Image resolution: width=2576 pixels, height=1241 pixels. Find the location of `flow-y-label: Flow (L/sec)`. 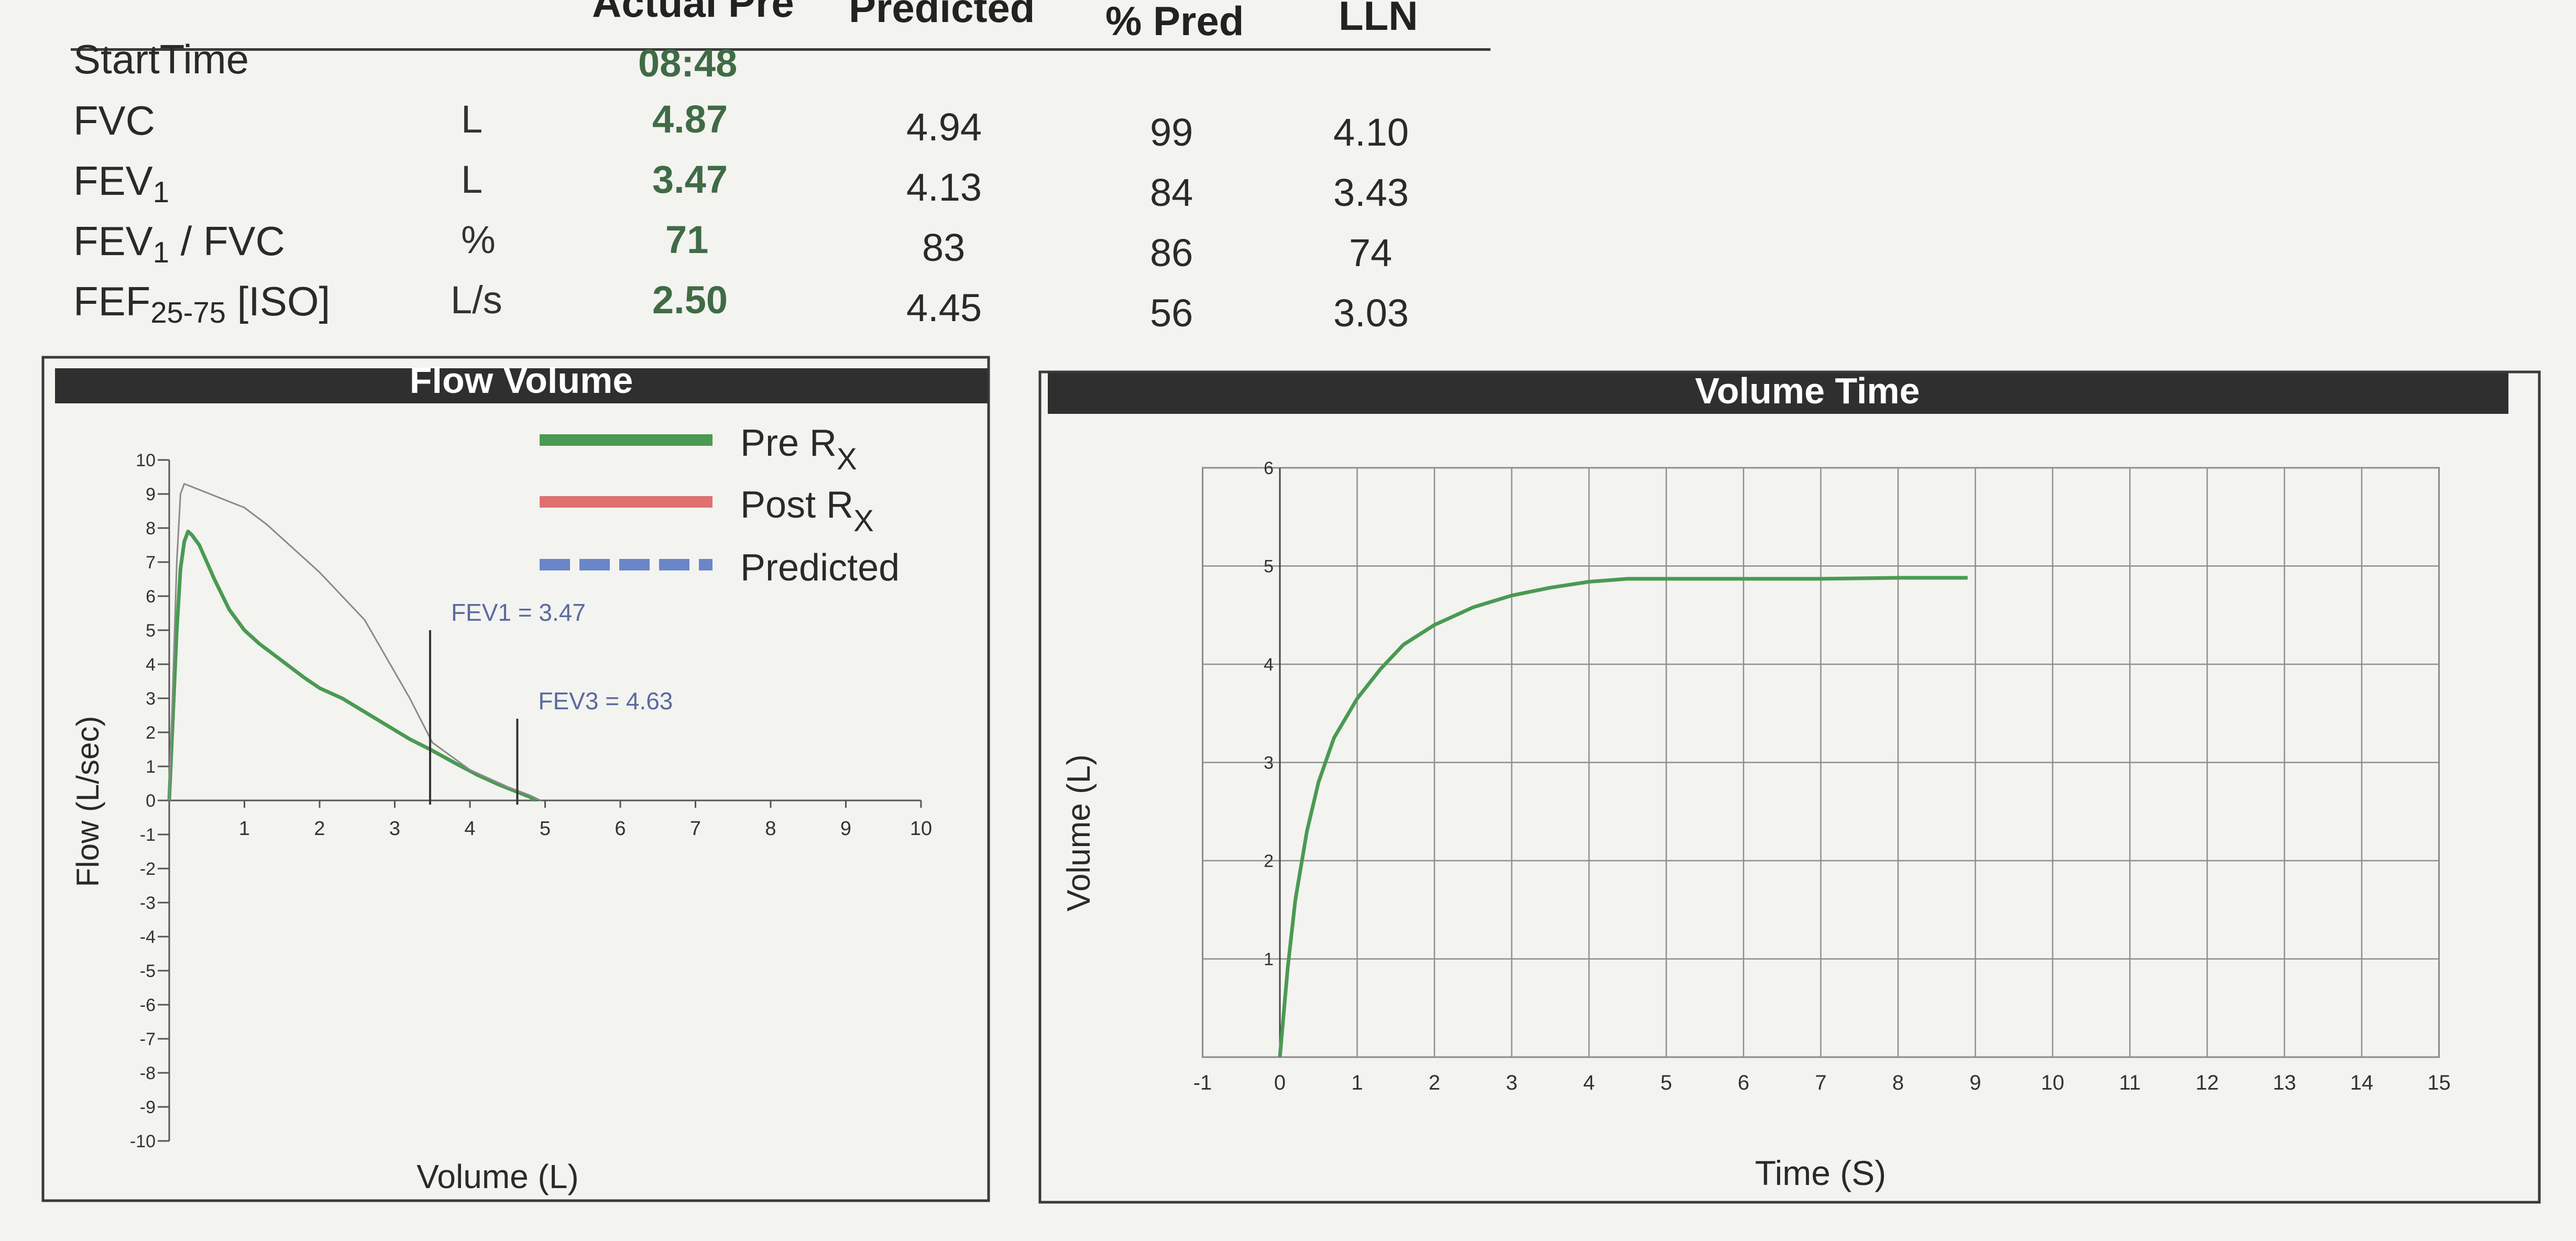

flow-y-label: Flow (L/sec) is located at coordinates (87, 801).